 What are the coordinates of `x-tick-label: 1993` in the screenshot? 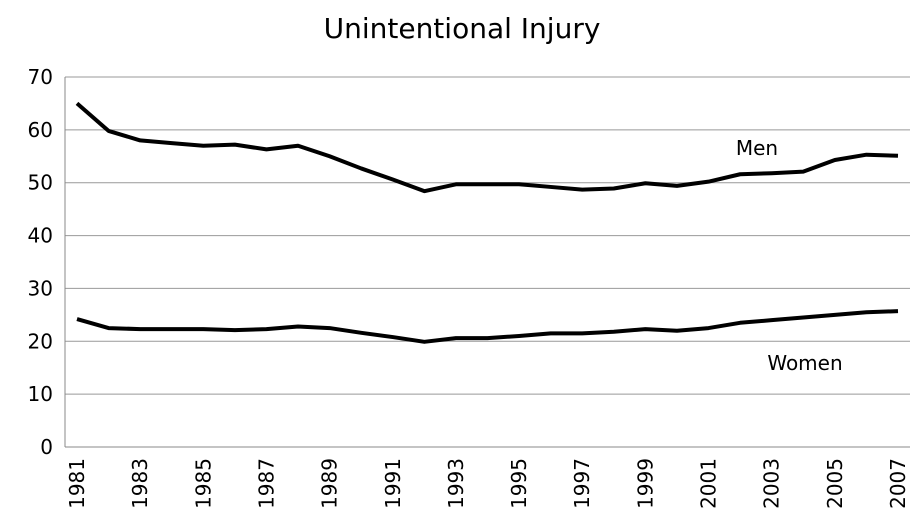 It's located at (456, 483).